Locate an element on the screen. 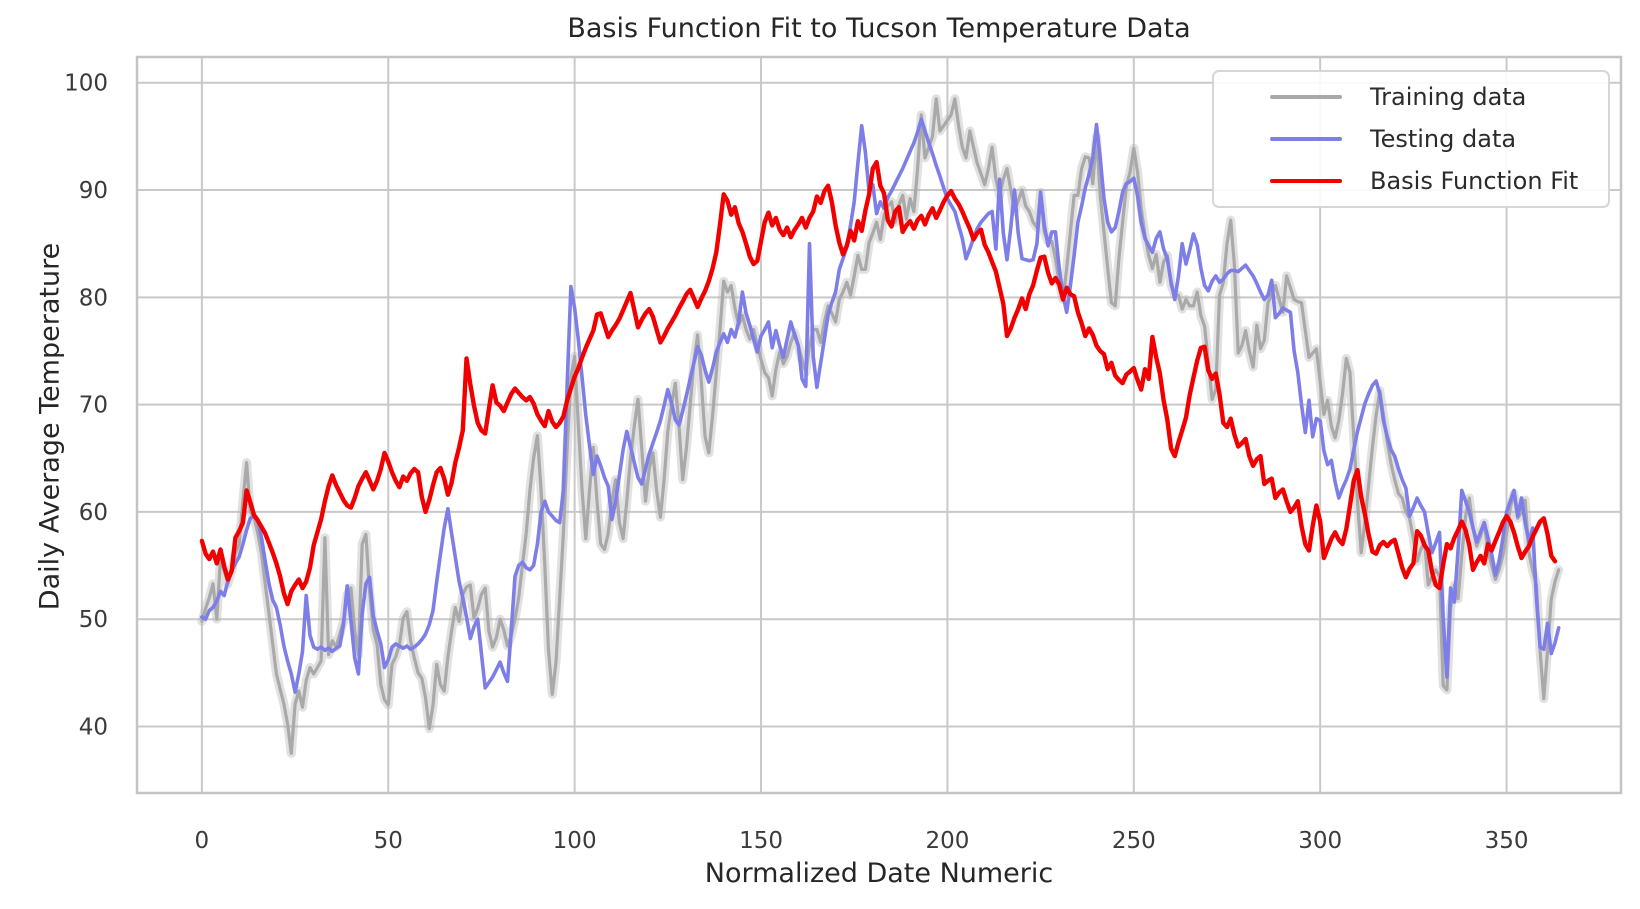 This screenshot has height=909, width=1640. x-tick-label: 250 is located at coordinates (1134, 841).